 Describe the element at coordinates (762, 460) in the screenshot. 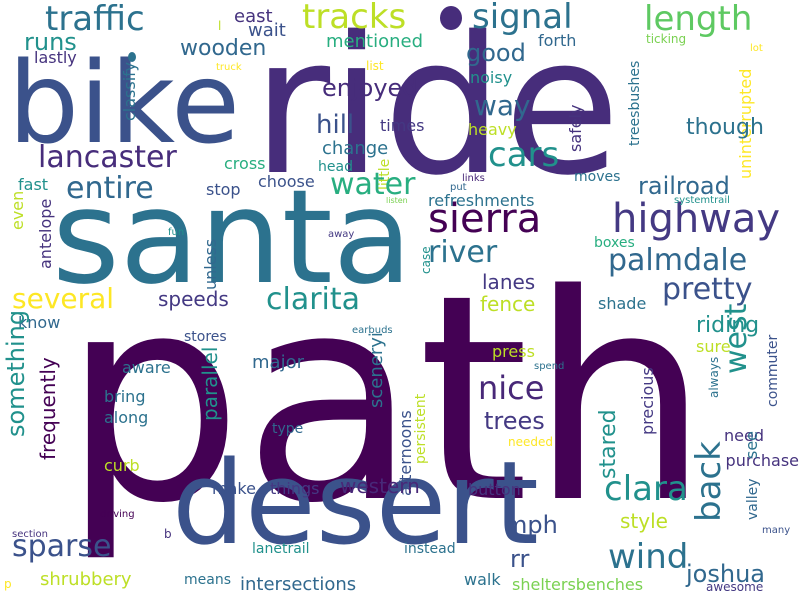

I see `word-purchase: purchase` at that location.